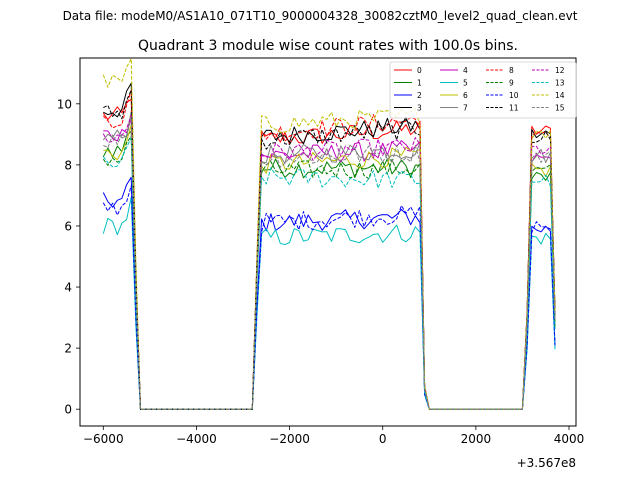 This screenshot has width=640, height=480. What do you see at coordinates (419, 70) in the screenshot?
I see `legend-label-0: 0` at bounding box center [419, 70].